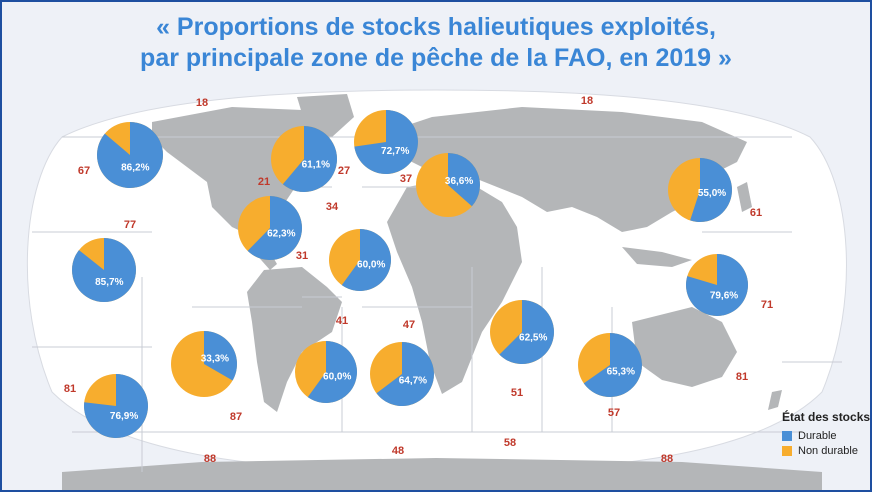 Image resolution: width=872 pixels, height=492 pixels. What do you see at coordinates (459, 181) in the screenshot?
I see `pie-value-label: 36,6%` at bounding box center [459, 181].